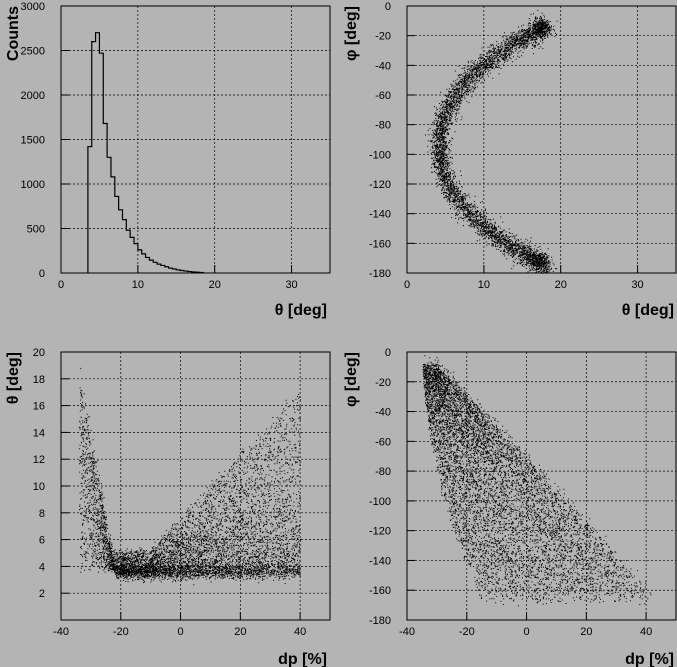  I want to click on y-tick-label: 18, so click(39, 380).